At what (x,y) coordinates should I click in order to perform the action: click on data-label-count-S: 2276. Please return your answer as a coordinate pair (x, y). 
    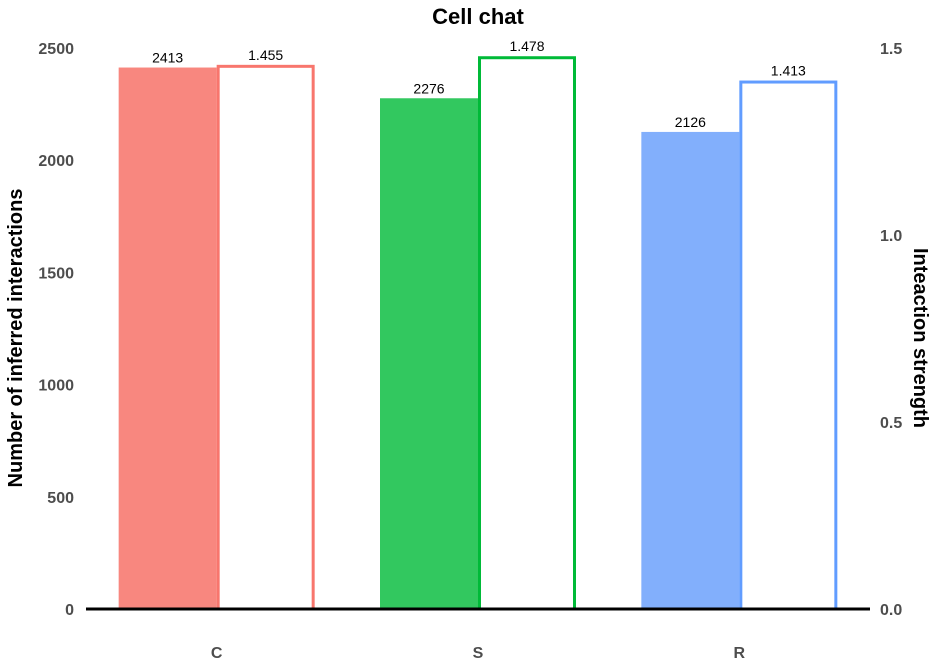
    Looking at the image, I should click on (428, 88).